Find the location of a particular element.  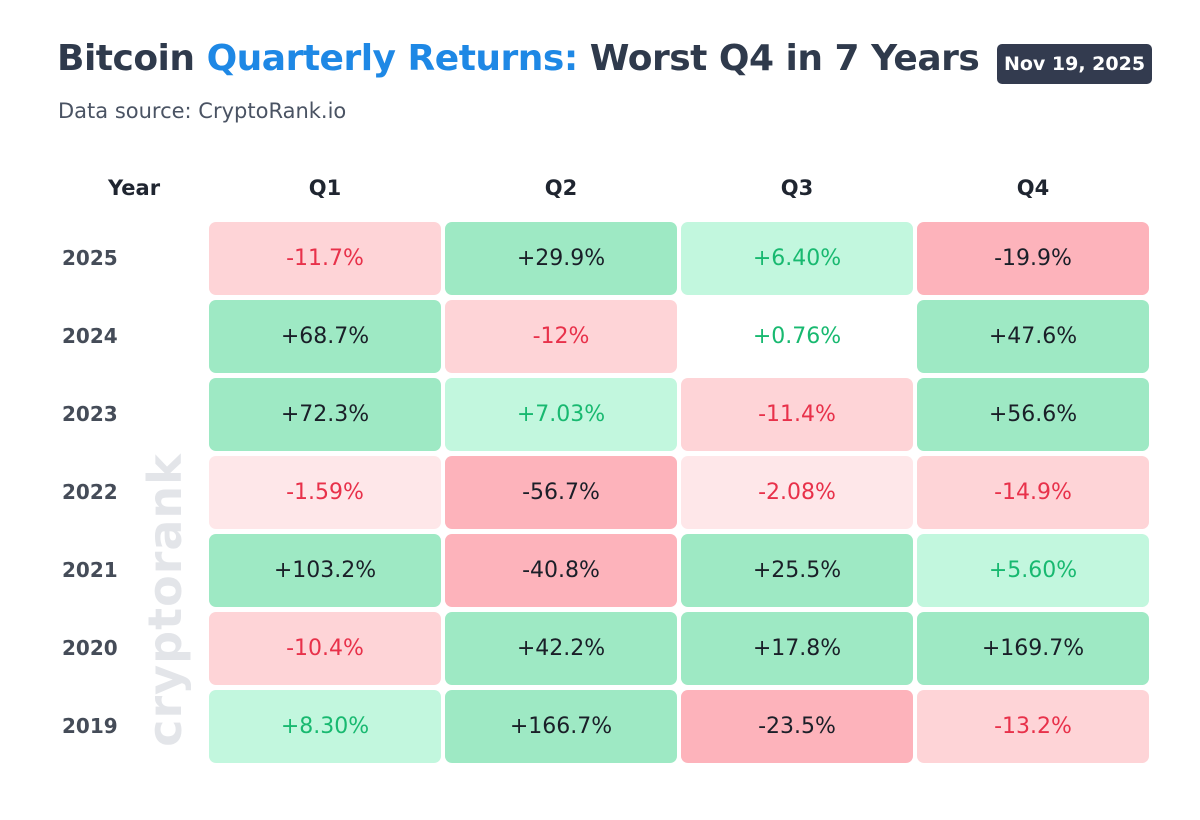

return-cell-2021-q3: +25.5% is located at coordinates (797, 570).